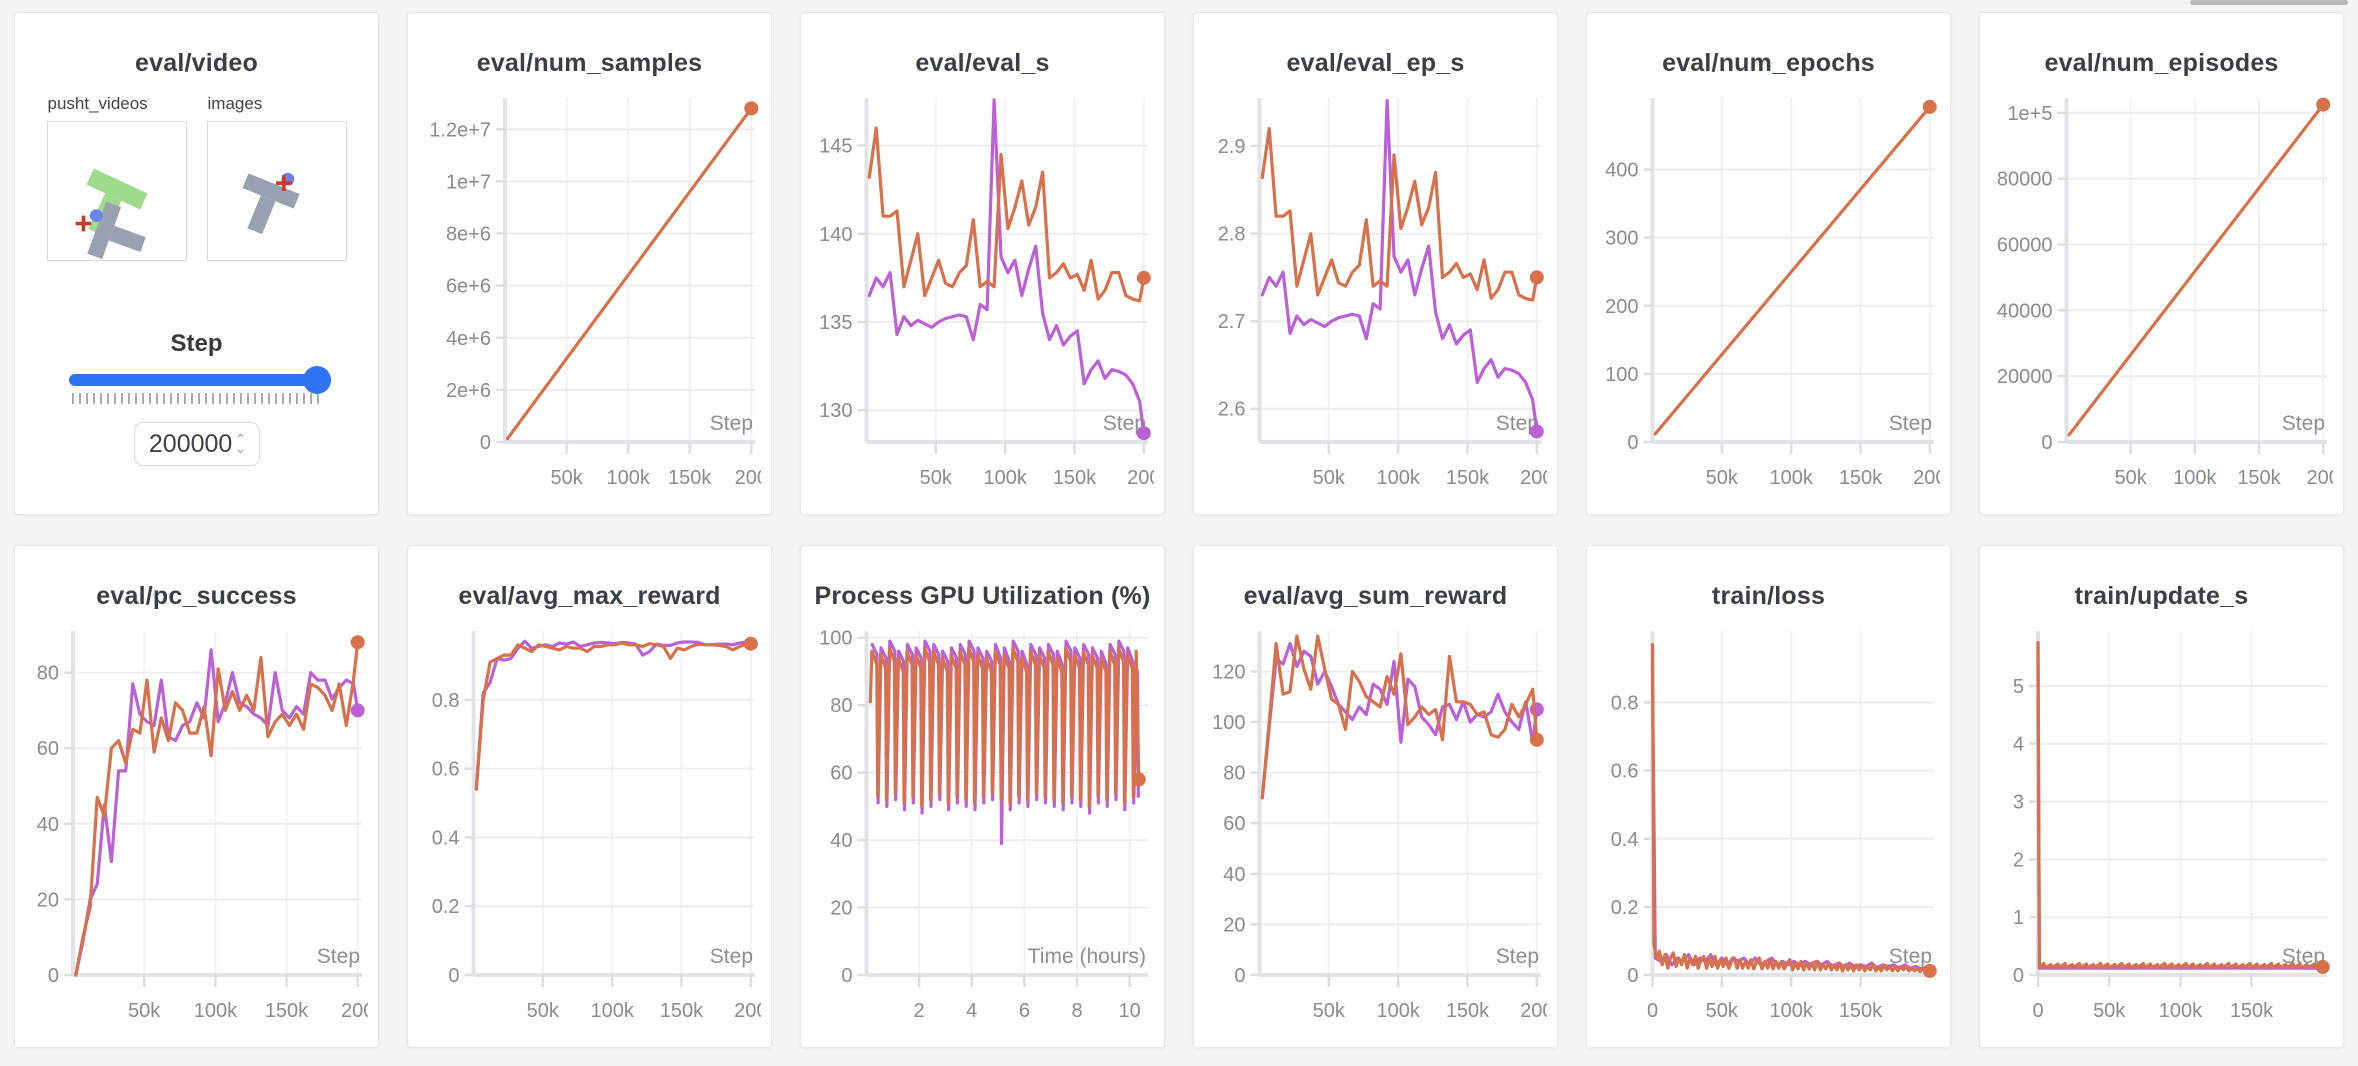  I want to click on svg-text: 6e+6, so click(468, 287).